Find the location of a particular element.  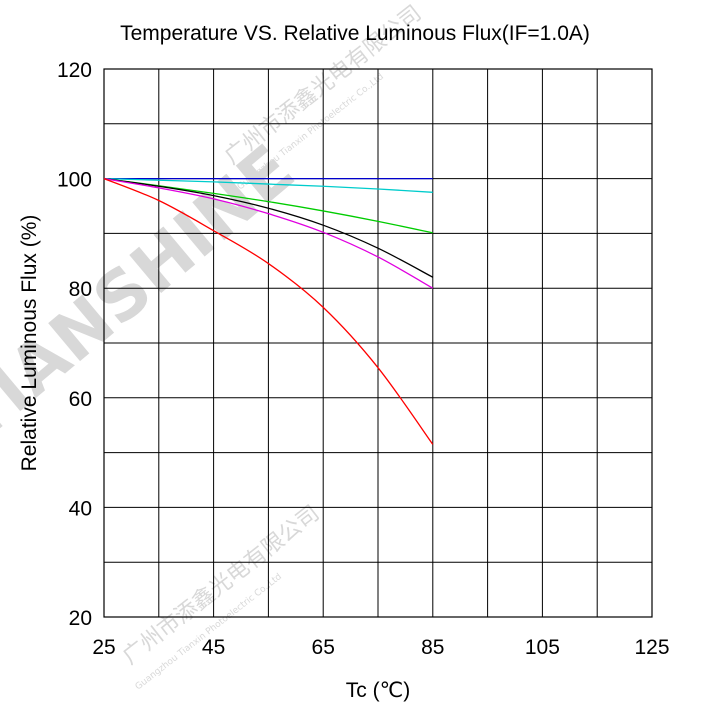

y-axis-label: Relative Luminous Flux (%) is located at coordinates (29, 343).